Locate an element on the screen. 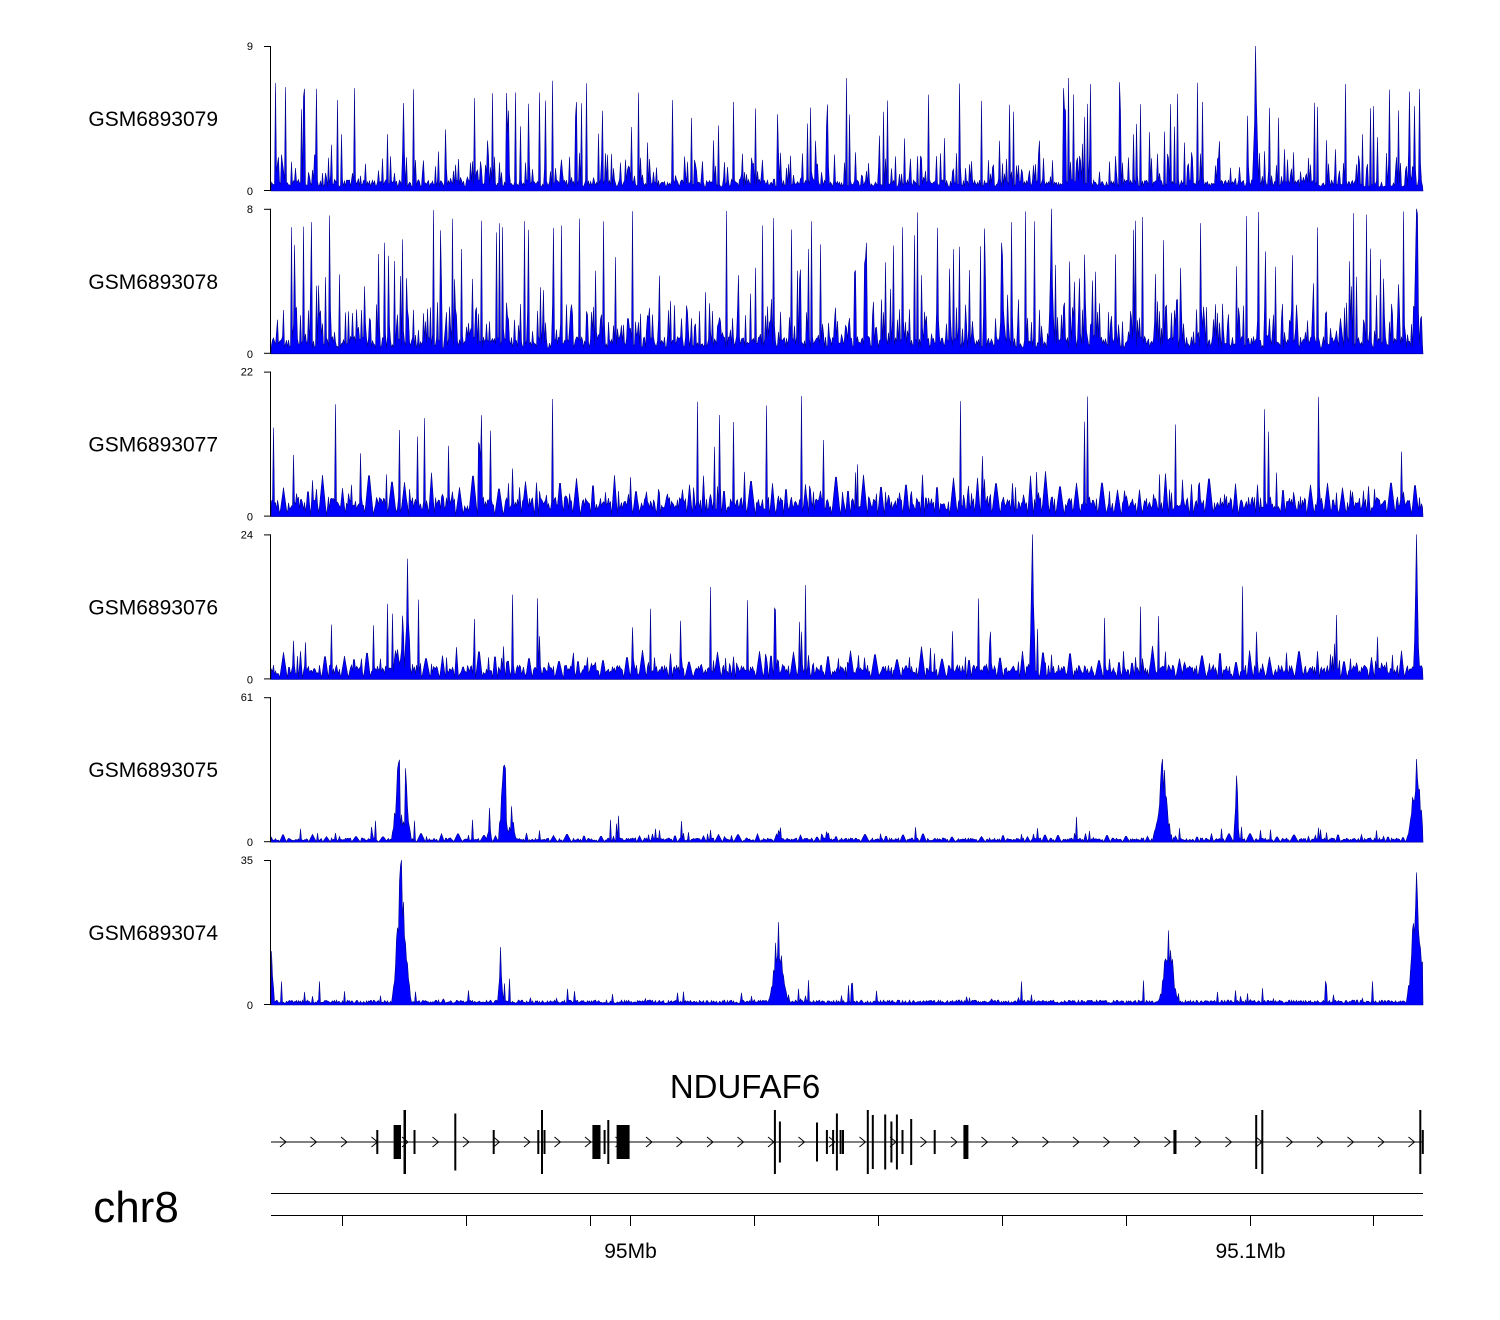 This screenshot has width=1500, height=1320. gene-annotation-track: NDUFAF6 is located at coordinates (847, 1121).